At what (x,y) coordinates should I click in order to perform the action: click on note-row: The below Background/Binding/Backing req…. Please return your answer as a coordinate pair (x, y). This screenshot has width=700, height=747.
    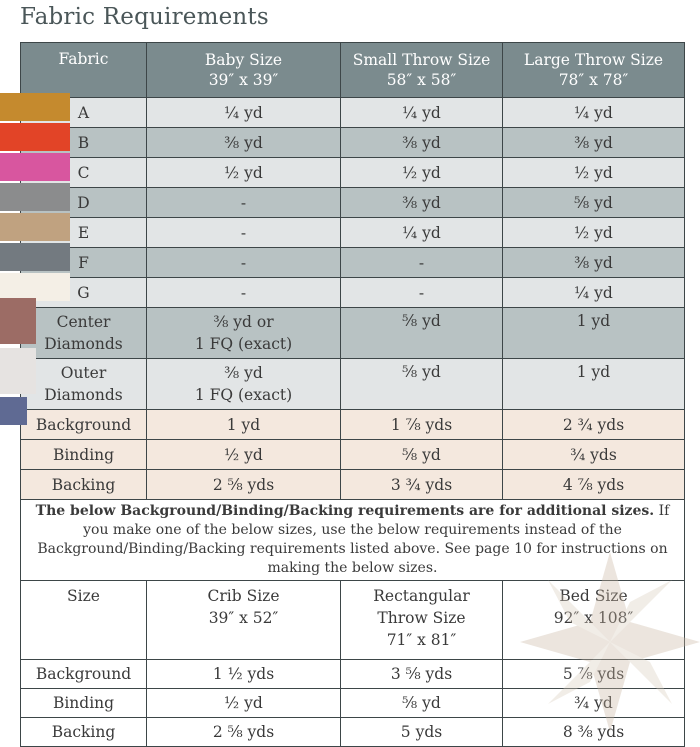
    Looking at the image, I should click on (352, 540).